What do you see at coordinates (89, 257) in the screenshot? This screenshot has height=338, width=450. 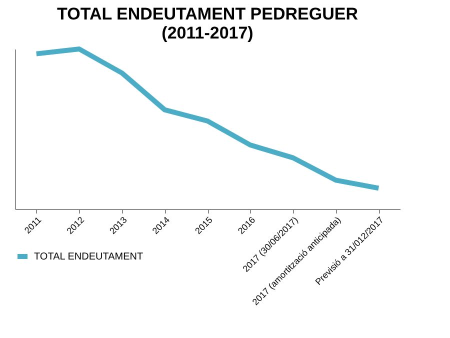 I see `legend-label: TOTAL ENDEUTAMENT` at bounding box center [89, 257].